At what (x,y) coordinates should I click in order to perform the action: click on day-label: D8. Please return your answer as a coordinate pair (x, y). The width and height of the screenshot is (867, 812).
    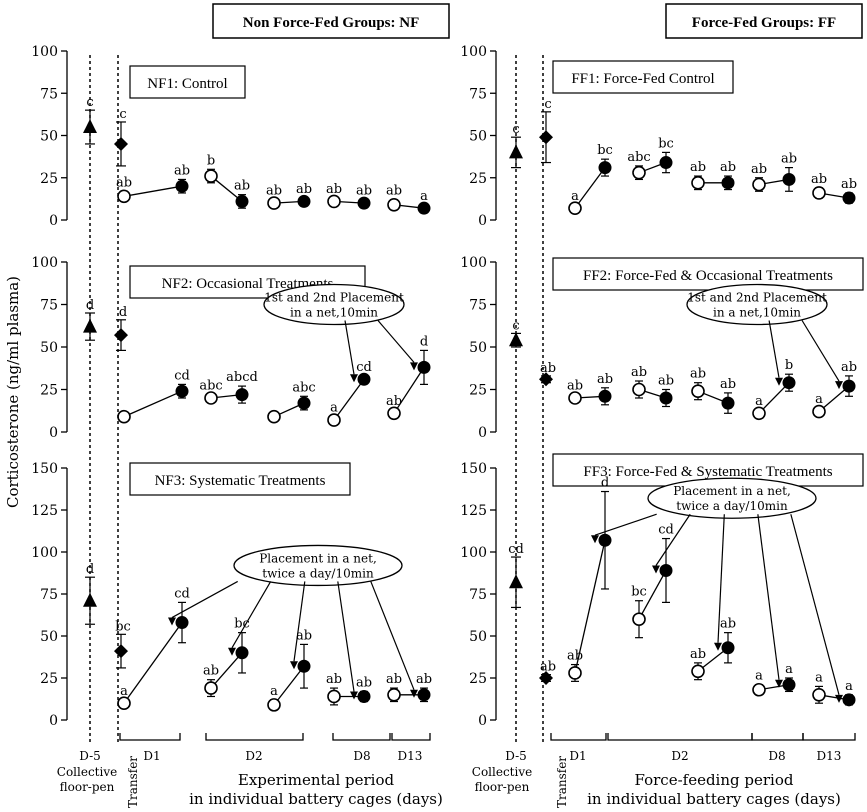
    Looking at the image, I should click on (361, 756).